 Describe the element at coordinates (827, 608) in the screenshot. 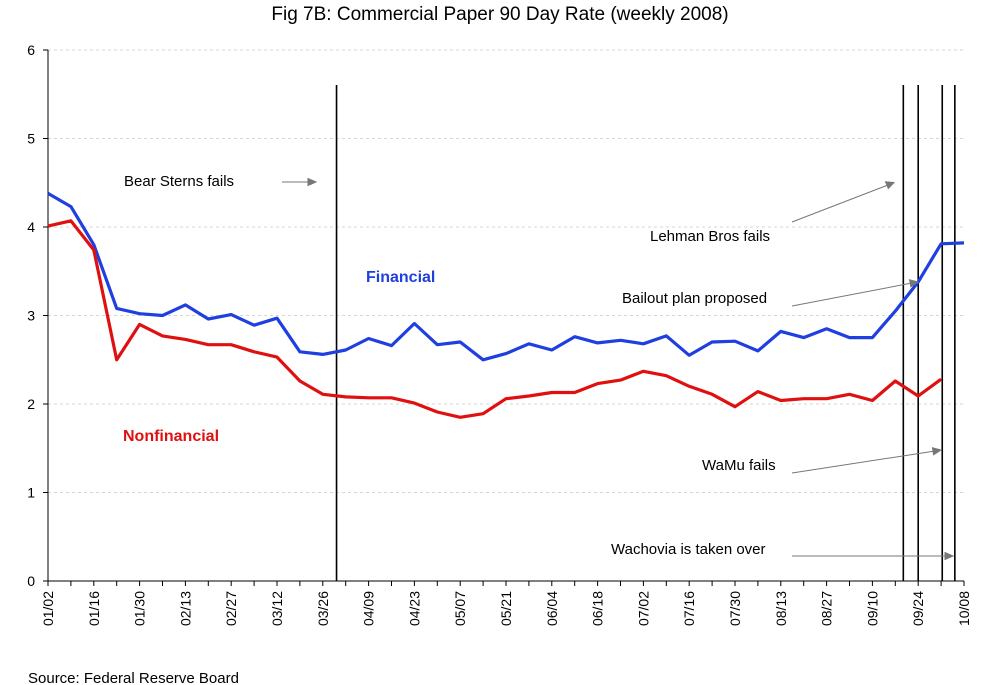

I see `x-tick-label: 08/27` at that location.